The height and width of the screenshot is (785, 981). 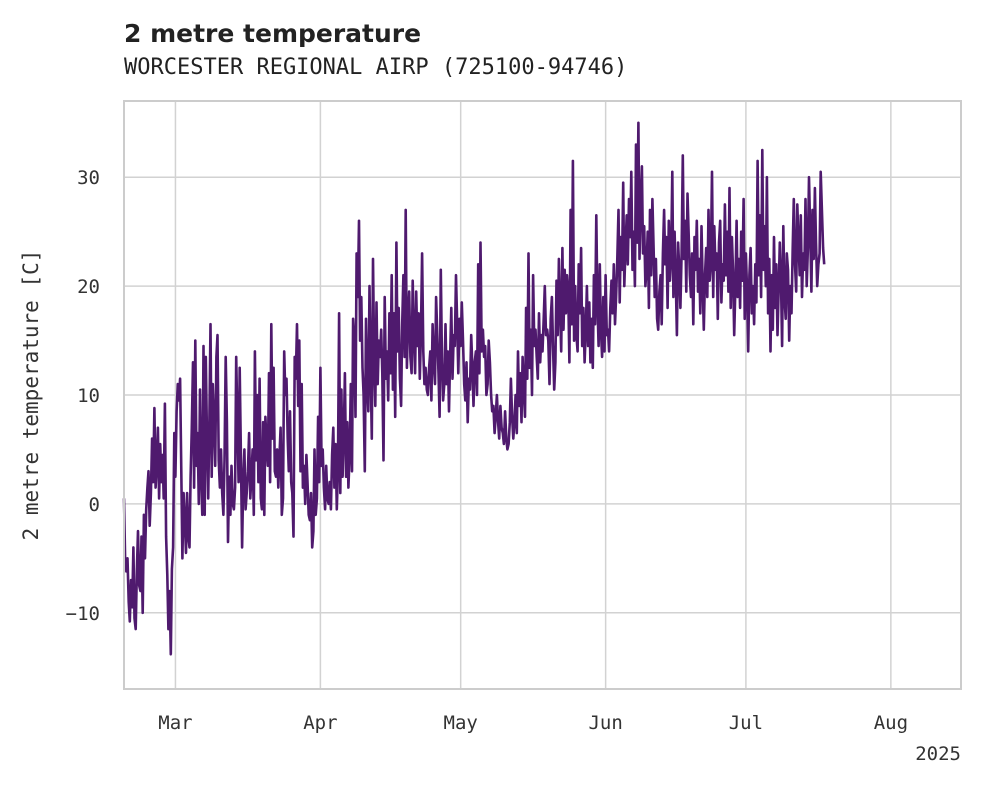 I want to click on chart-title: 2 metre temperature, so click(x=272, y=33).